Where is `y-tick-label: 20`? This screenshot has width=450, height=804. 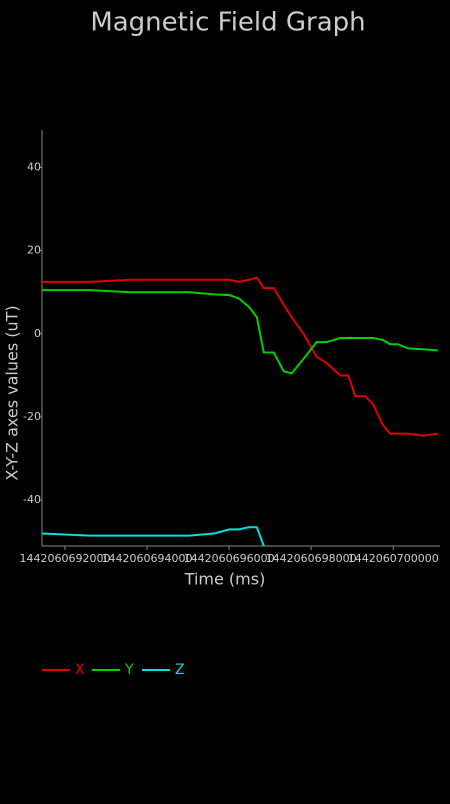 y-tick-label: 20 is located at coordinates (34, 250).